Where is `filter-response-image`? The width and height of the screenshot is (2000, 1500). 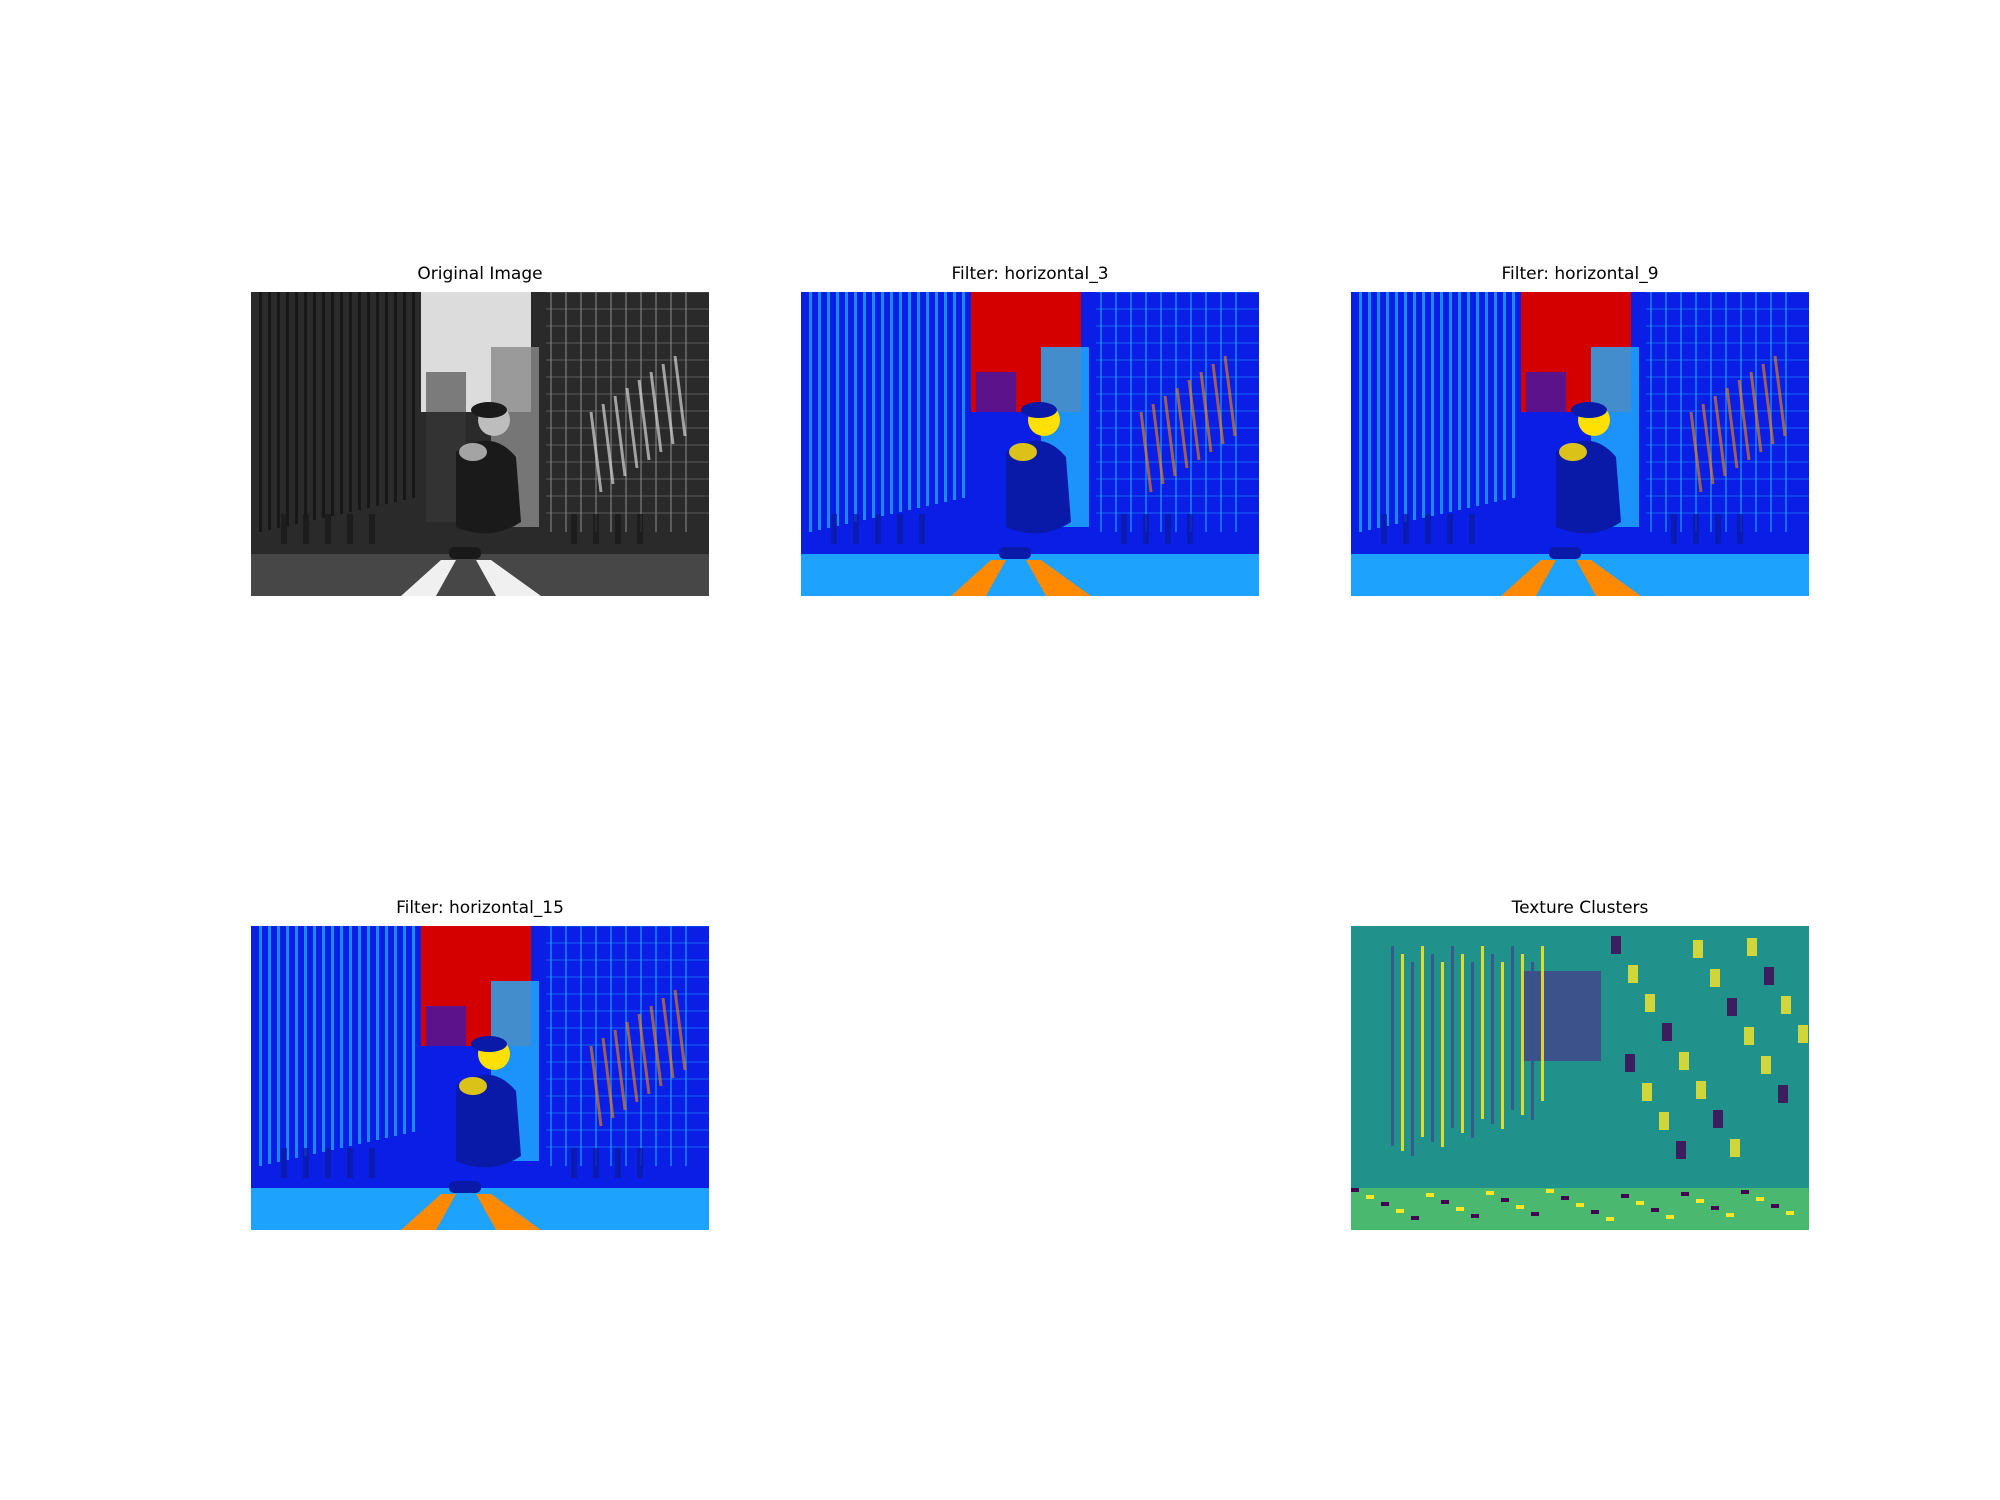
filter-response-image is located at coordinates (1580, 444).